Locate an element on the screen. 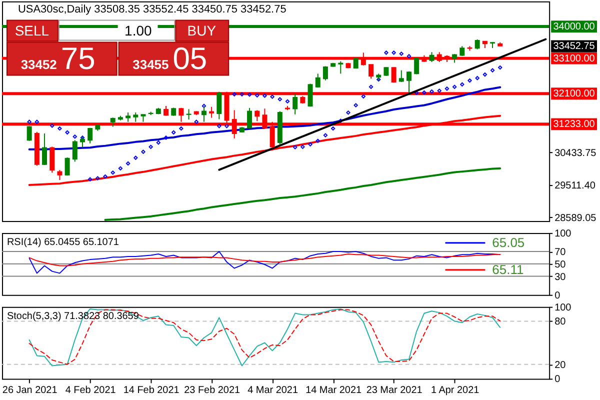 The height and width of the screenshot is (400, 600). x-tick-label: 23 Mar 2021 is located at coordinates (394, 390).